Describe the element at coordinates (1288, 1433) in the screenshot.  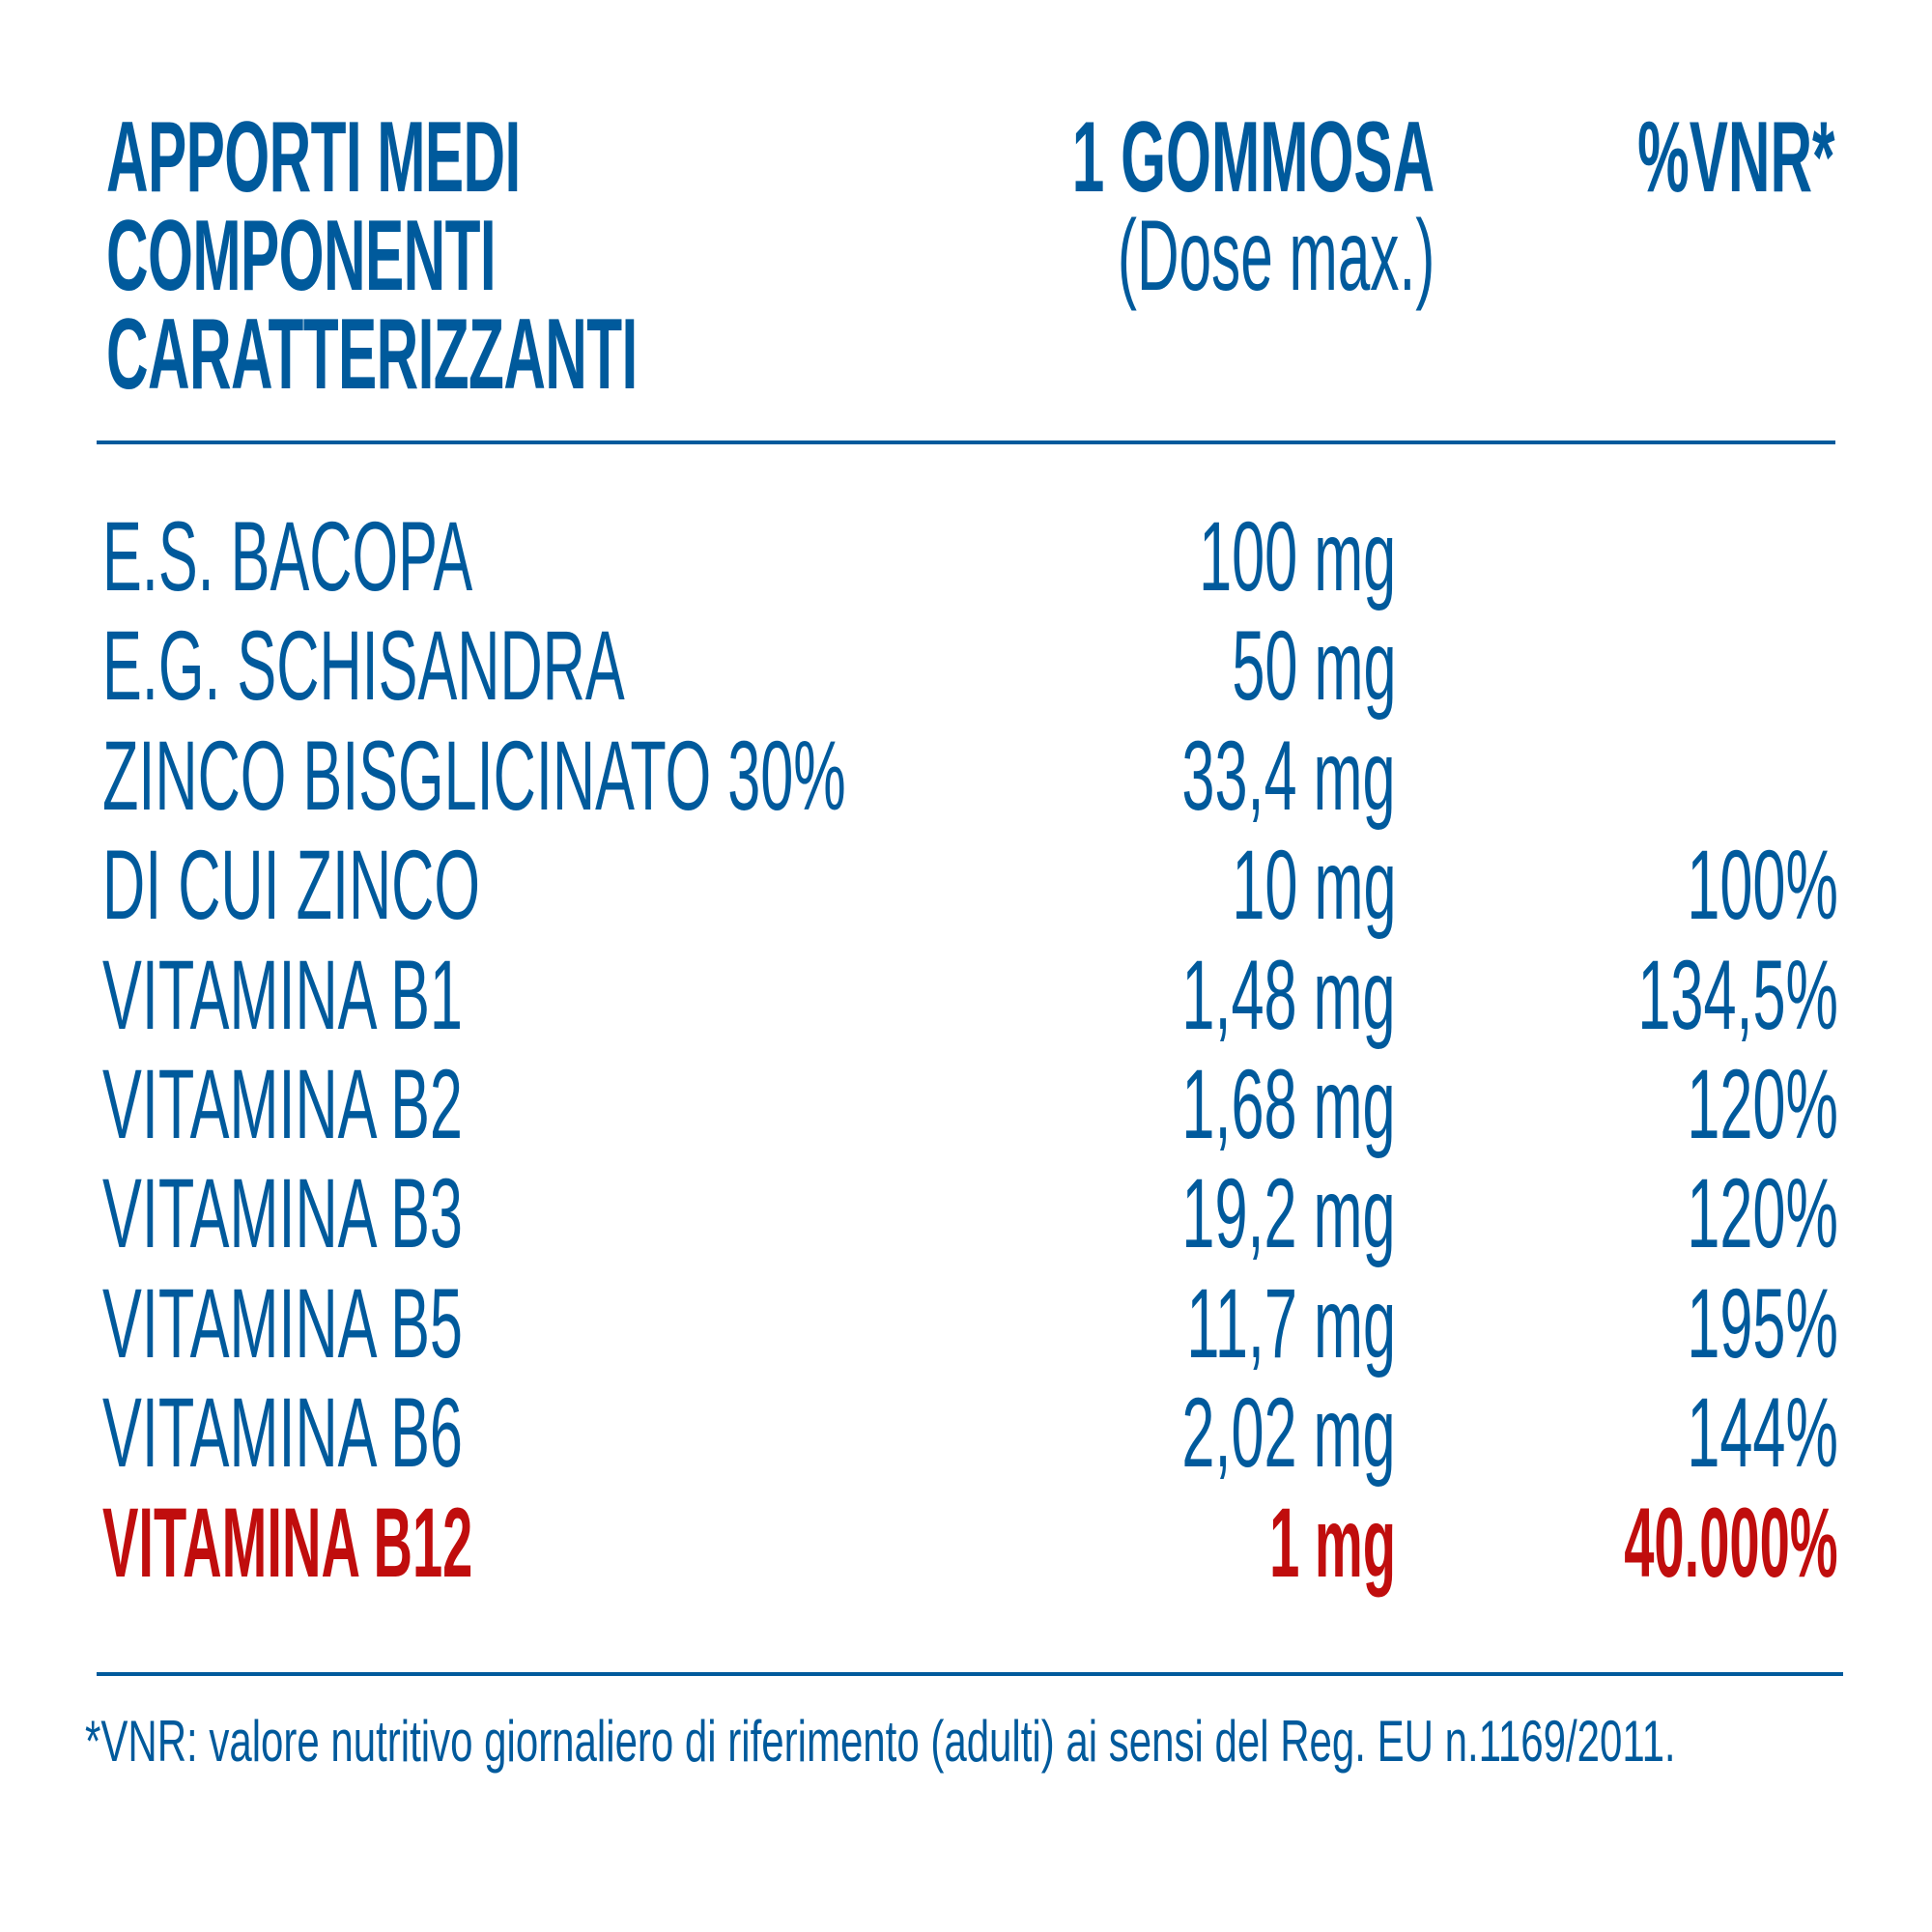
I see `row-amount: 2,02 mg` at that location.